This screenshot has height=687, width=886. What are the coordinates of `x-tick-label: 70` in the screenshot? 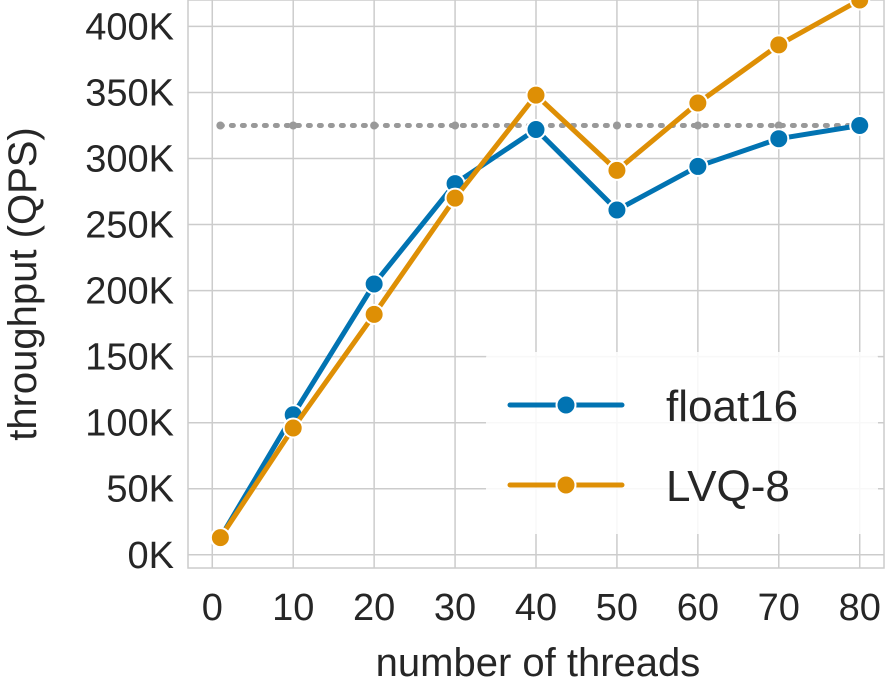 It's located at (779, 608).